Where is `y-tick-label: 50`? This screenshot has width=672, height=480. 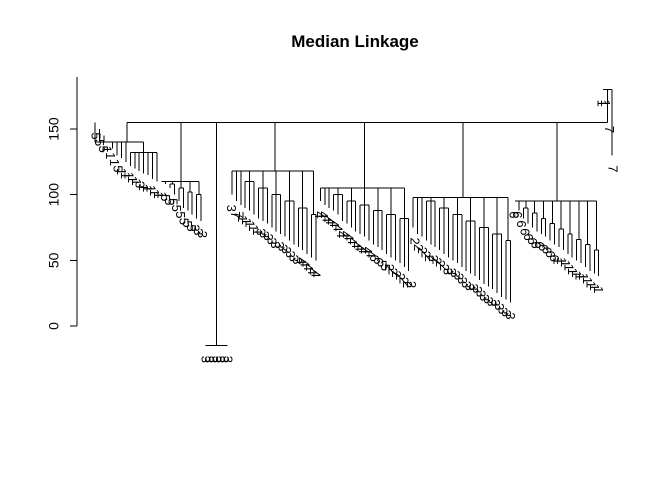 y-tick-label: 50 is located at coordinates (54, 260).